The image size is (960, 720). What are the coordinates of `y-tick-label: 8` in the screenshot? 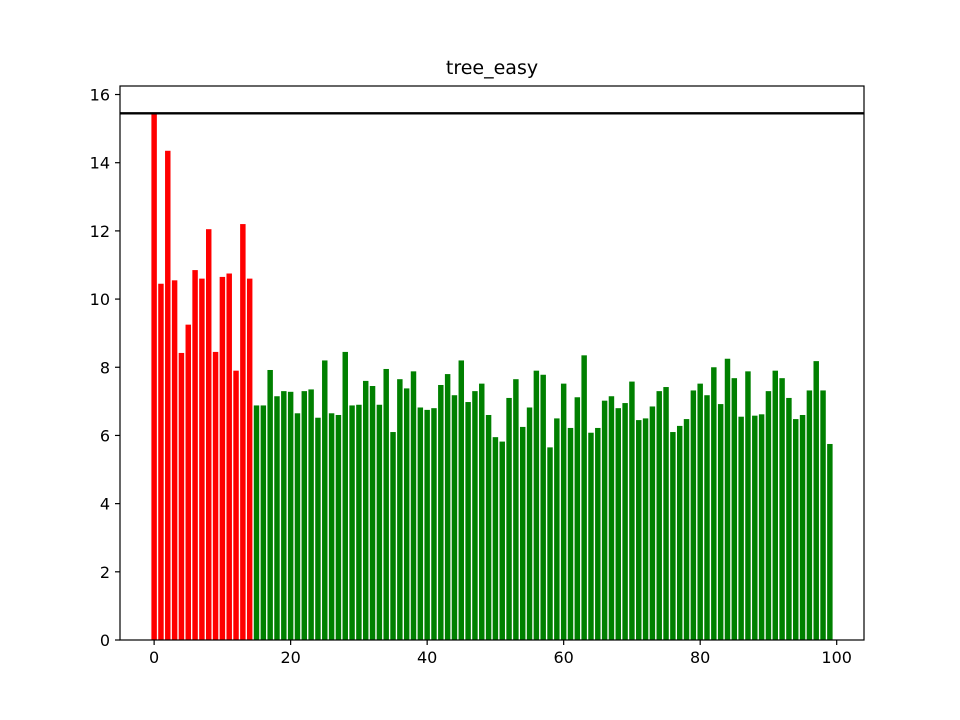 It's located at (105, 367).